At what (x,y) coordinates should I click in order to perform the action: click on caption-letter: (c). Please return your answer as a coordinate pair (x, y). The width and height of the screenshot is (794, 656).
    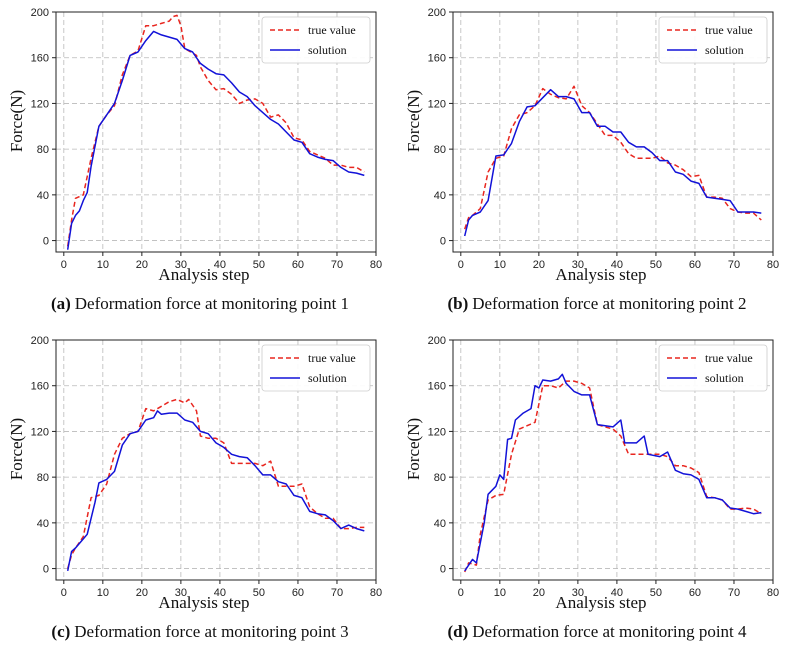
    Looking at the image, I should click on (60, 631).